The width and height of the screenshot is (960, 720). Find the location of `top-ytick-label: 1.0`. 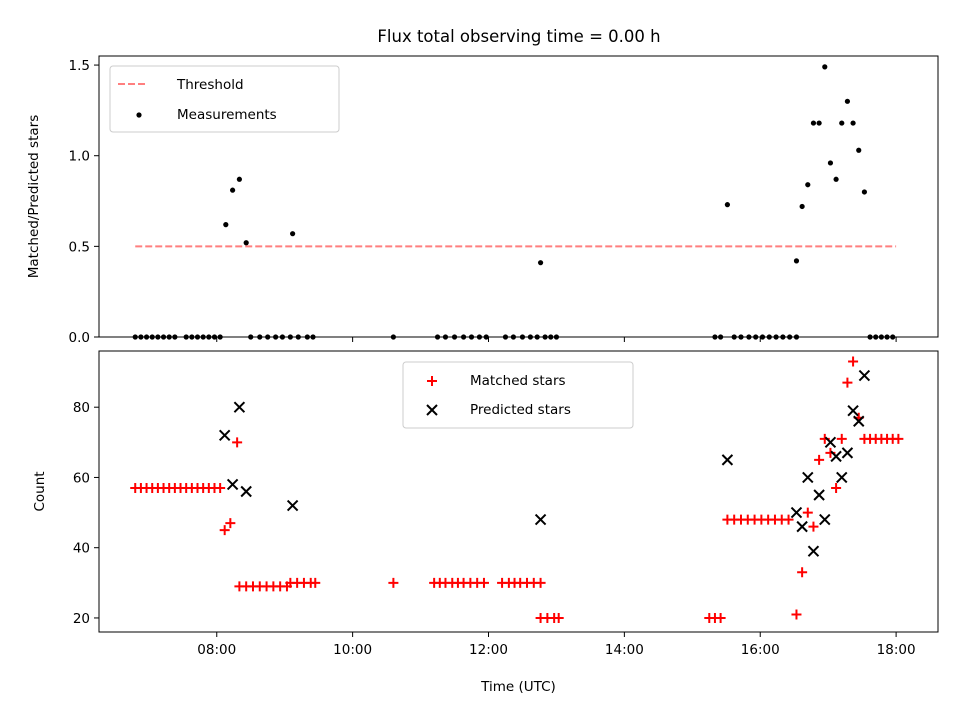

top-ytick-label: 1.0 is located at coordinates (79, 157).